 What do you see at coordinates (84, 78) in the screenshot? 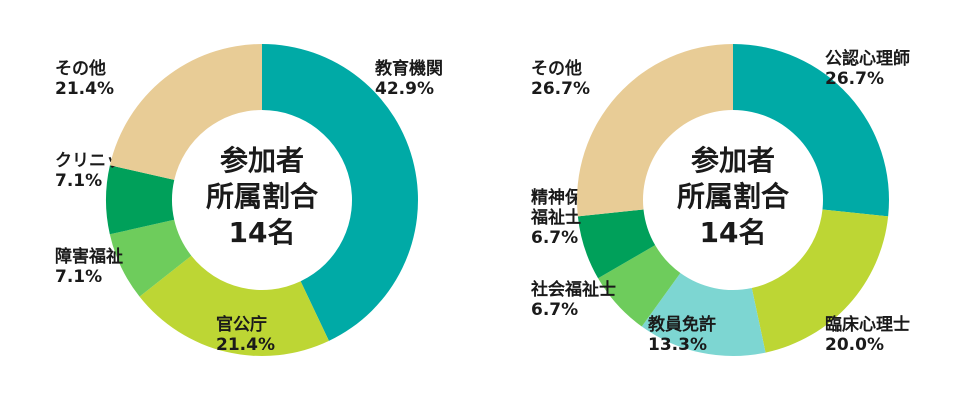
I see `slice-label-0-4: その他 21.4%` at bounding box center [84, 78].